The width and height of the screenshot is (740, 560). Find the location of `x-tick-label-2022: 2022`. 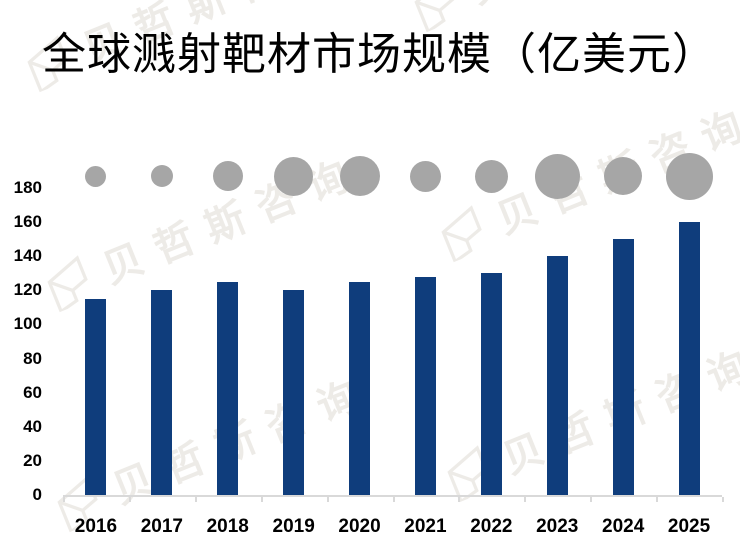

x-tick-label-2022: 2022 is located at coordinates (491, 526).